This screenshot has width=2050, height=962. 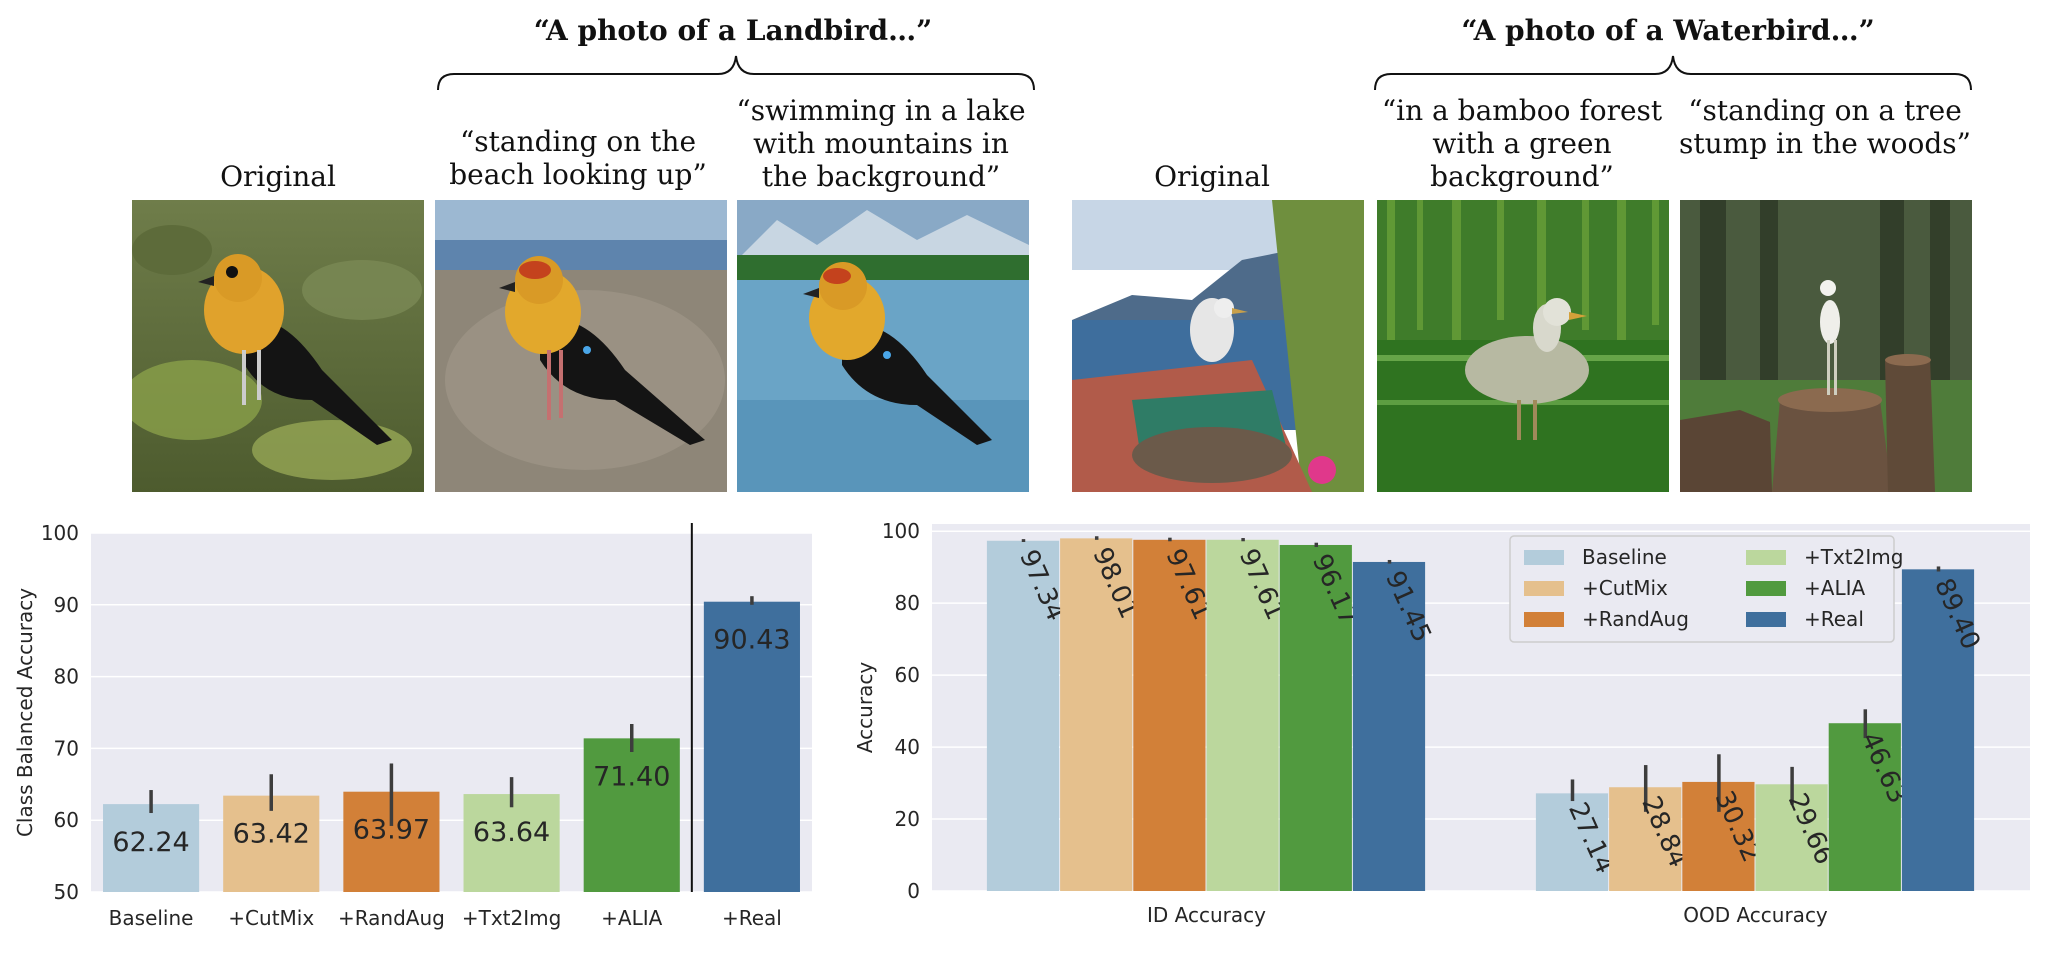 I want to click on data-label-baseline: 62.24, so click(x=150, y=842).